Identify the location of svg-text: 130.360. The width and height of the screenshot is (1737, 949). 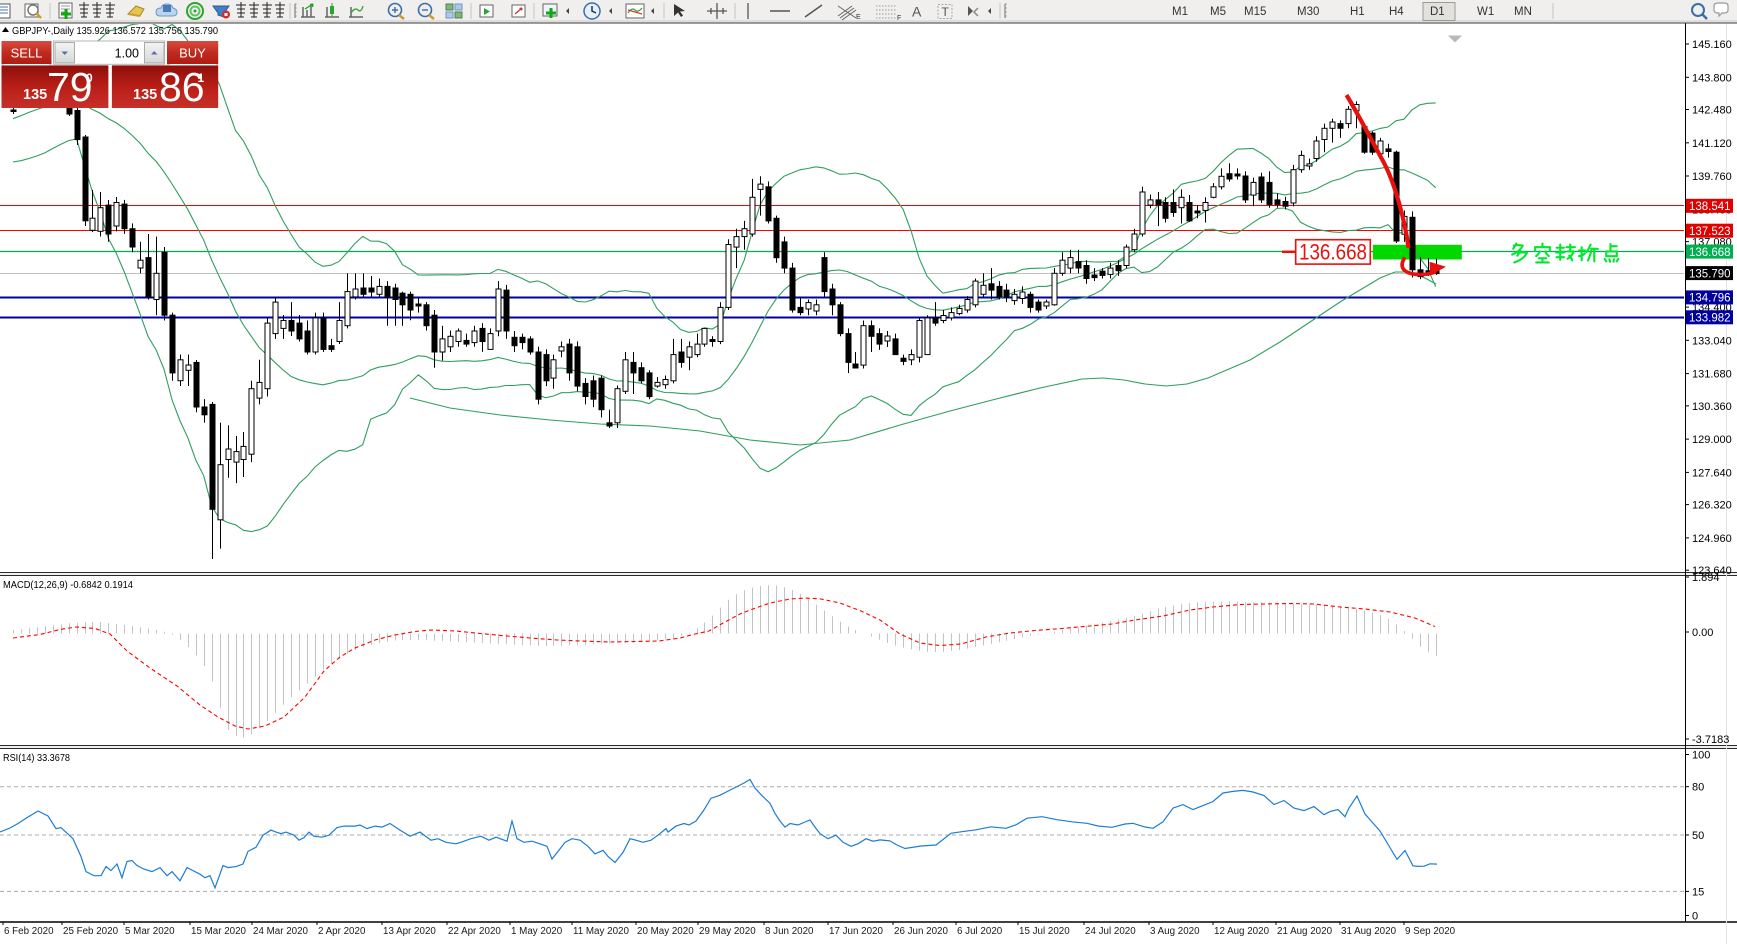
(1712, 407).